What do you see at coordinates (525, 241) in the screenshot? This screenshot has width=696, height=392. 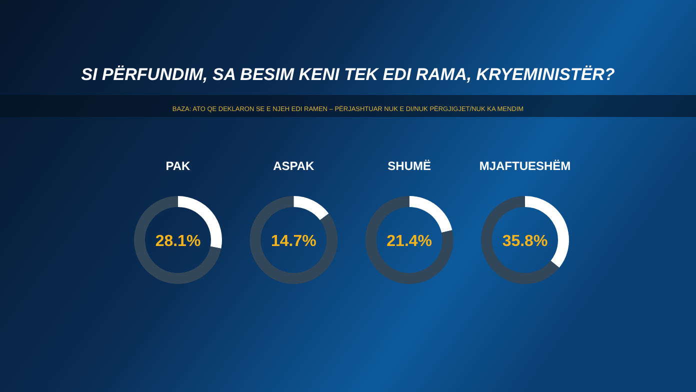 I see `text: 35.8%` at bounding box center [525, 241].